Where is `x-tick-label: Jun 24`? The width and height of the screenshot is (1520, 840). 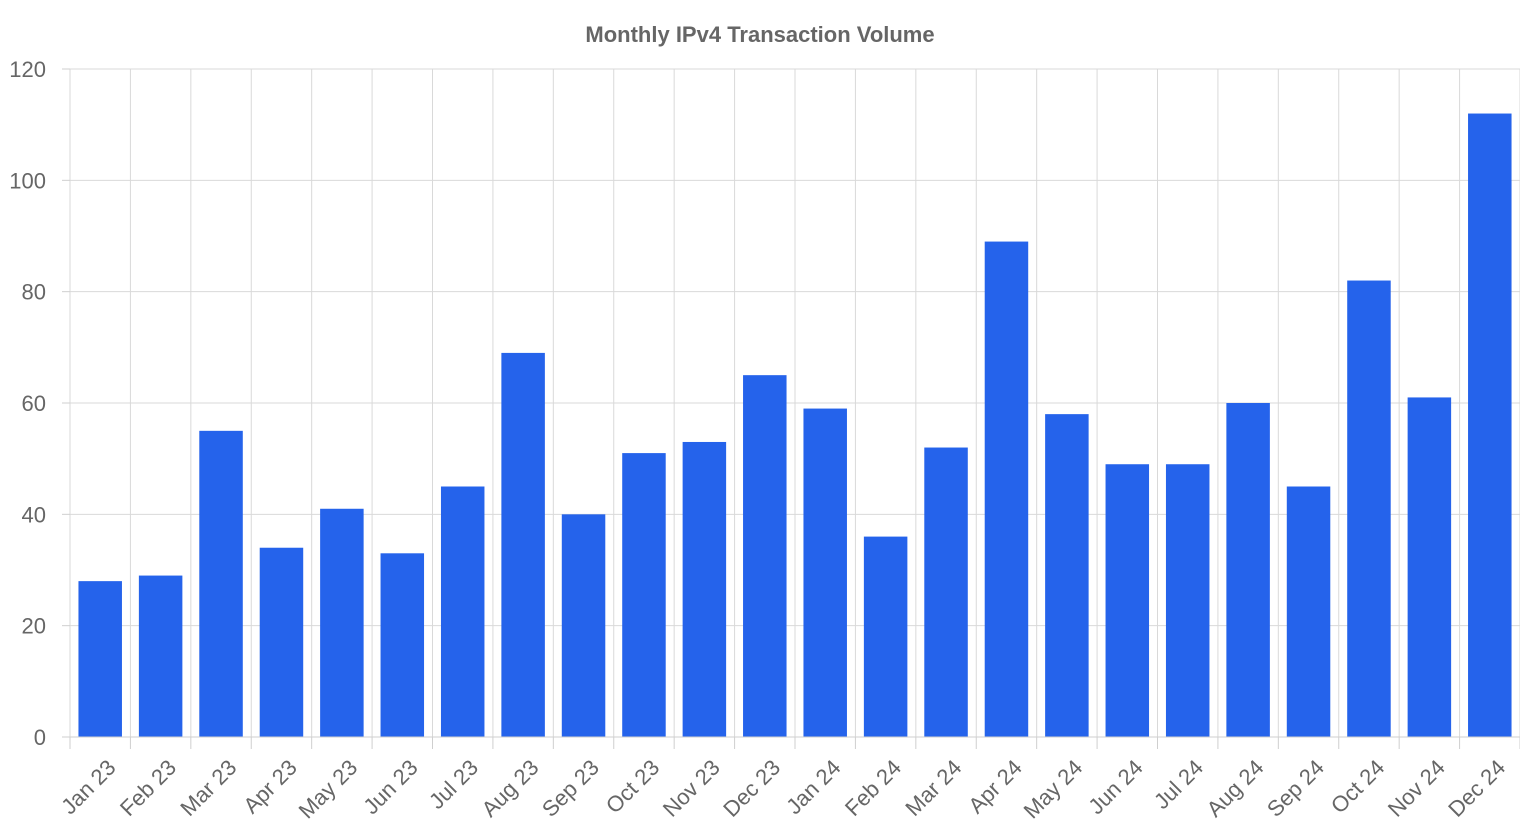
x-tick-label: Jun 24 is located at coordinates (1115, 787).